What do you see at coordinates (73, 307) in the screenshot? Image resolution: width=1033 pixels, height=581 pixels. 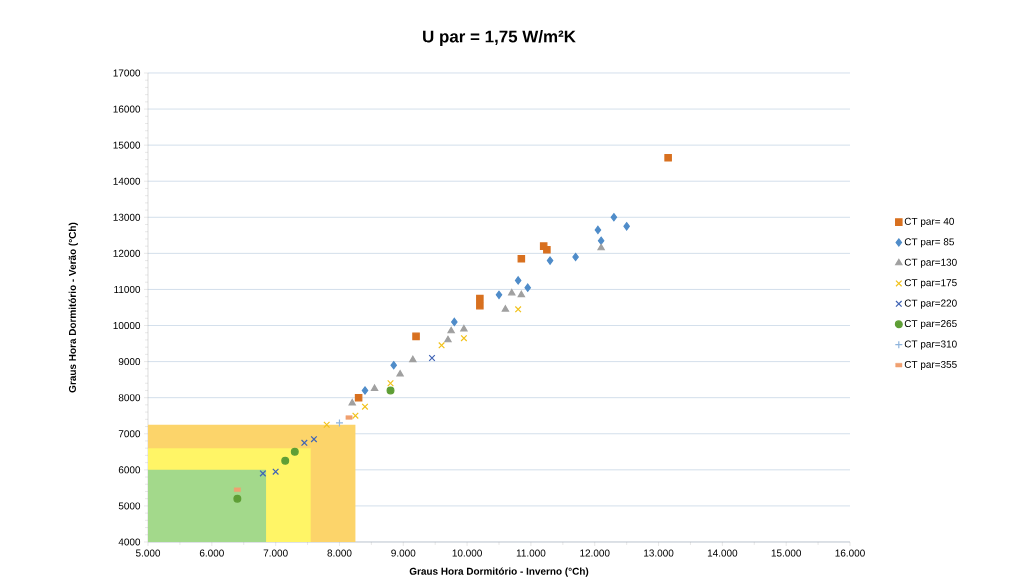 I see `y-axis-title: Graus Hora Dormitório - Verão (°Ch)` at bounding box center [73, 307].